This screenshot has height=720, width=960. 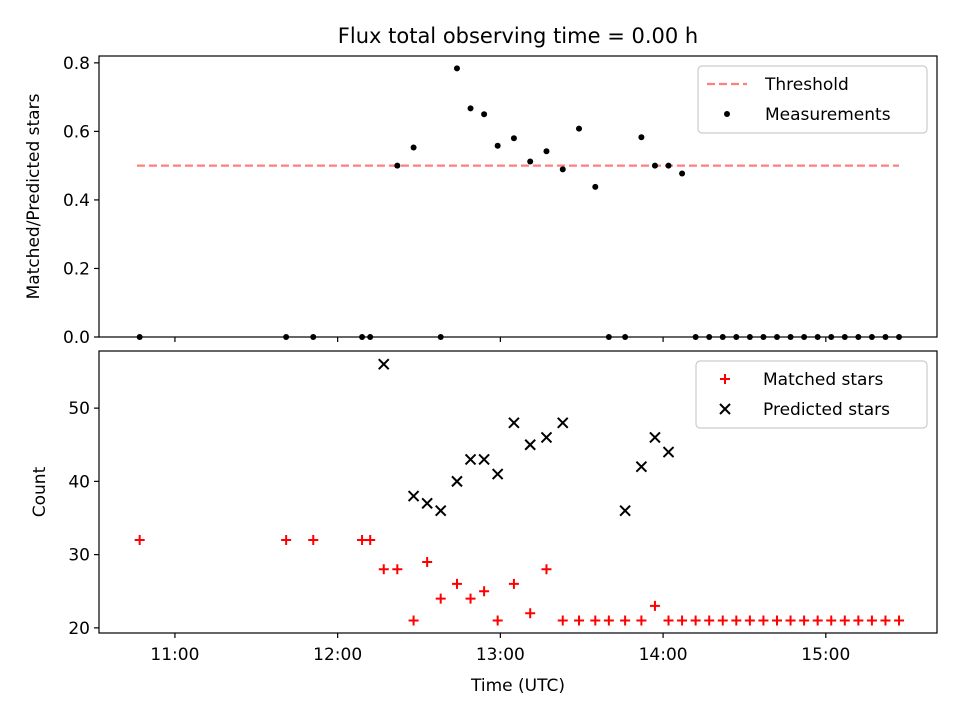 I want to click on x-tick-label: 14:00, so click(x=663, y=655).